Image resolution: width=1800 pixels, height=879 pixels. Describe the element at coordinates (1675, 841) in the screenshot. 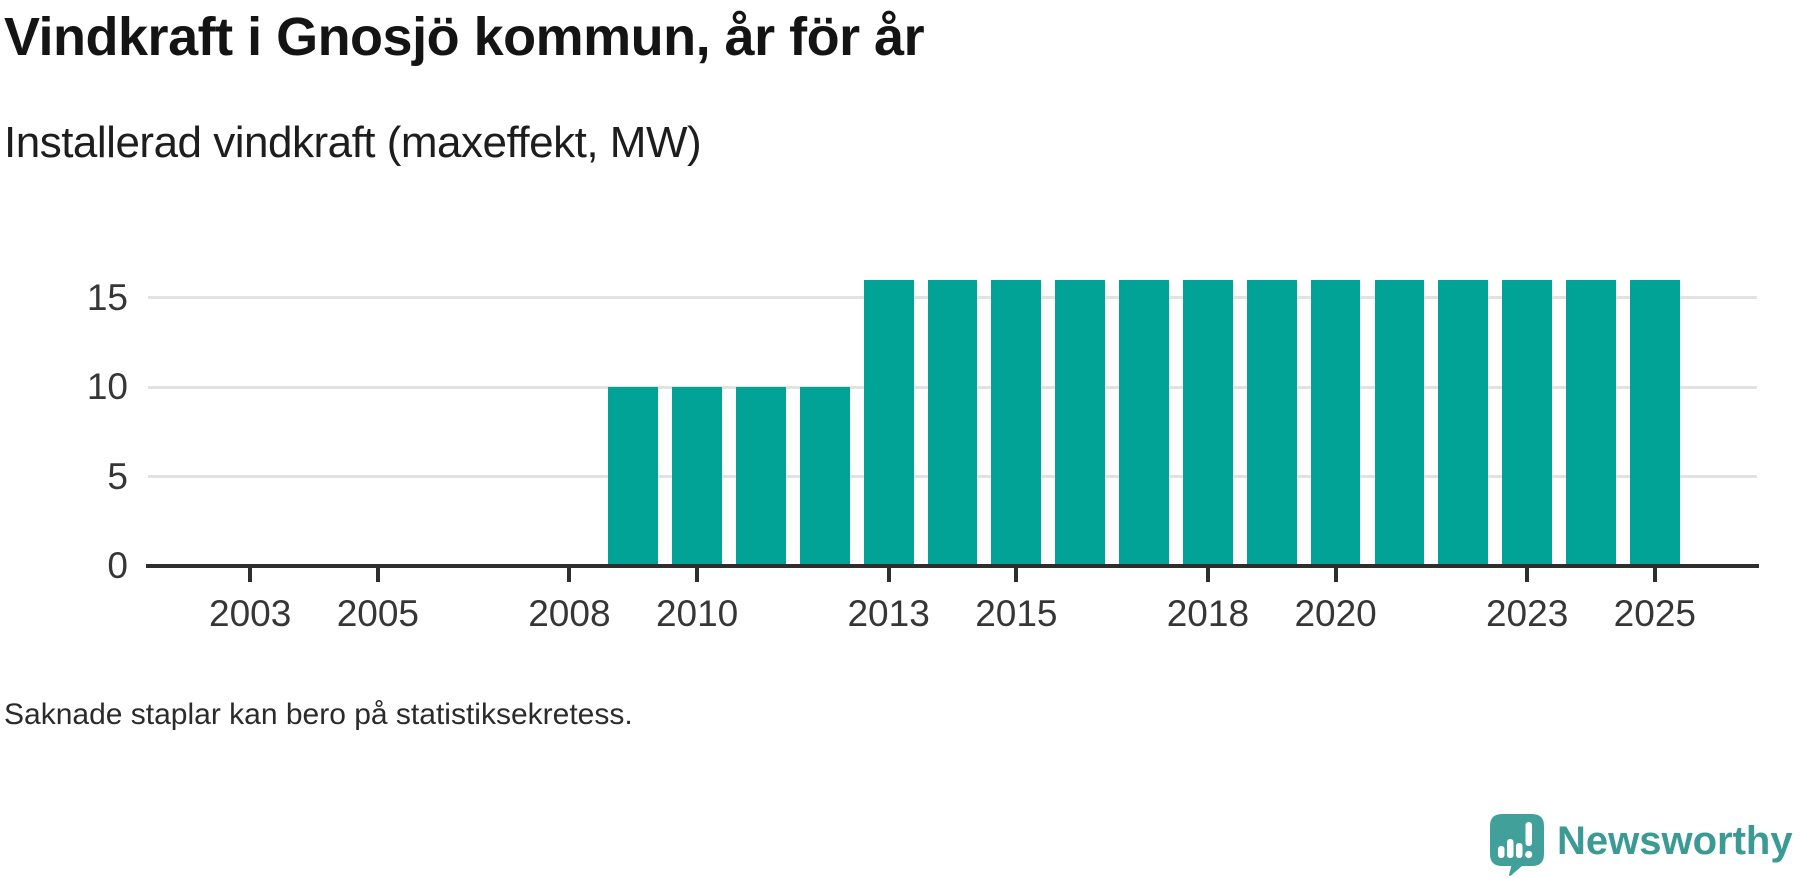

I see `newsworthy-logo-text: Newsworthy` at that location.